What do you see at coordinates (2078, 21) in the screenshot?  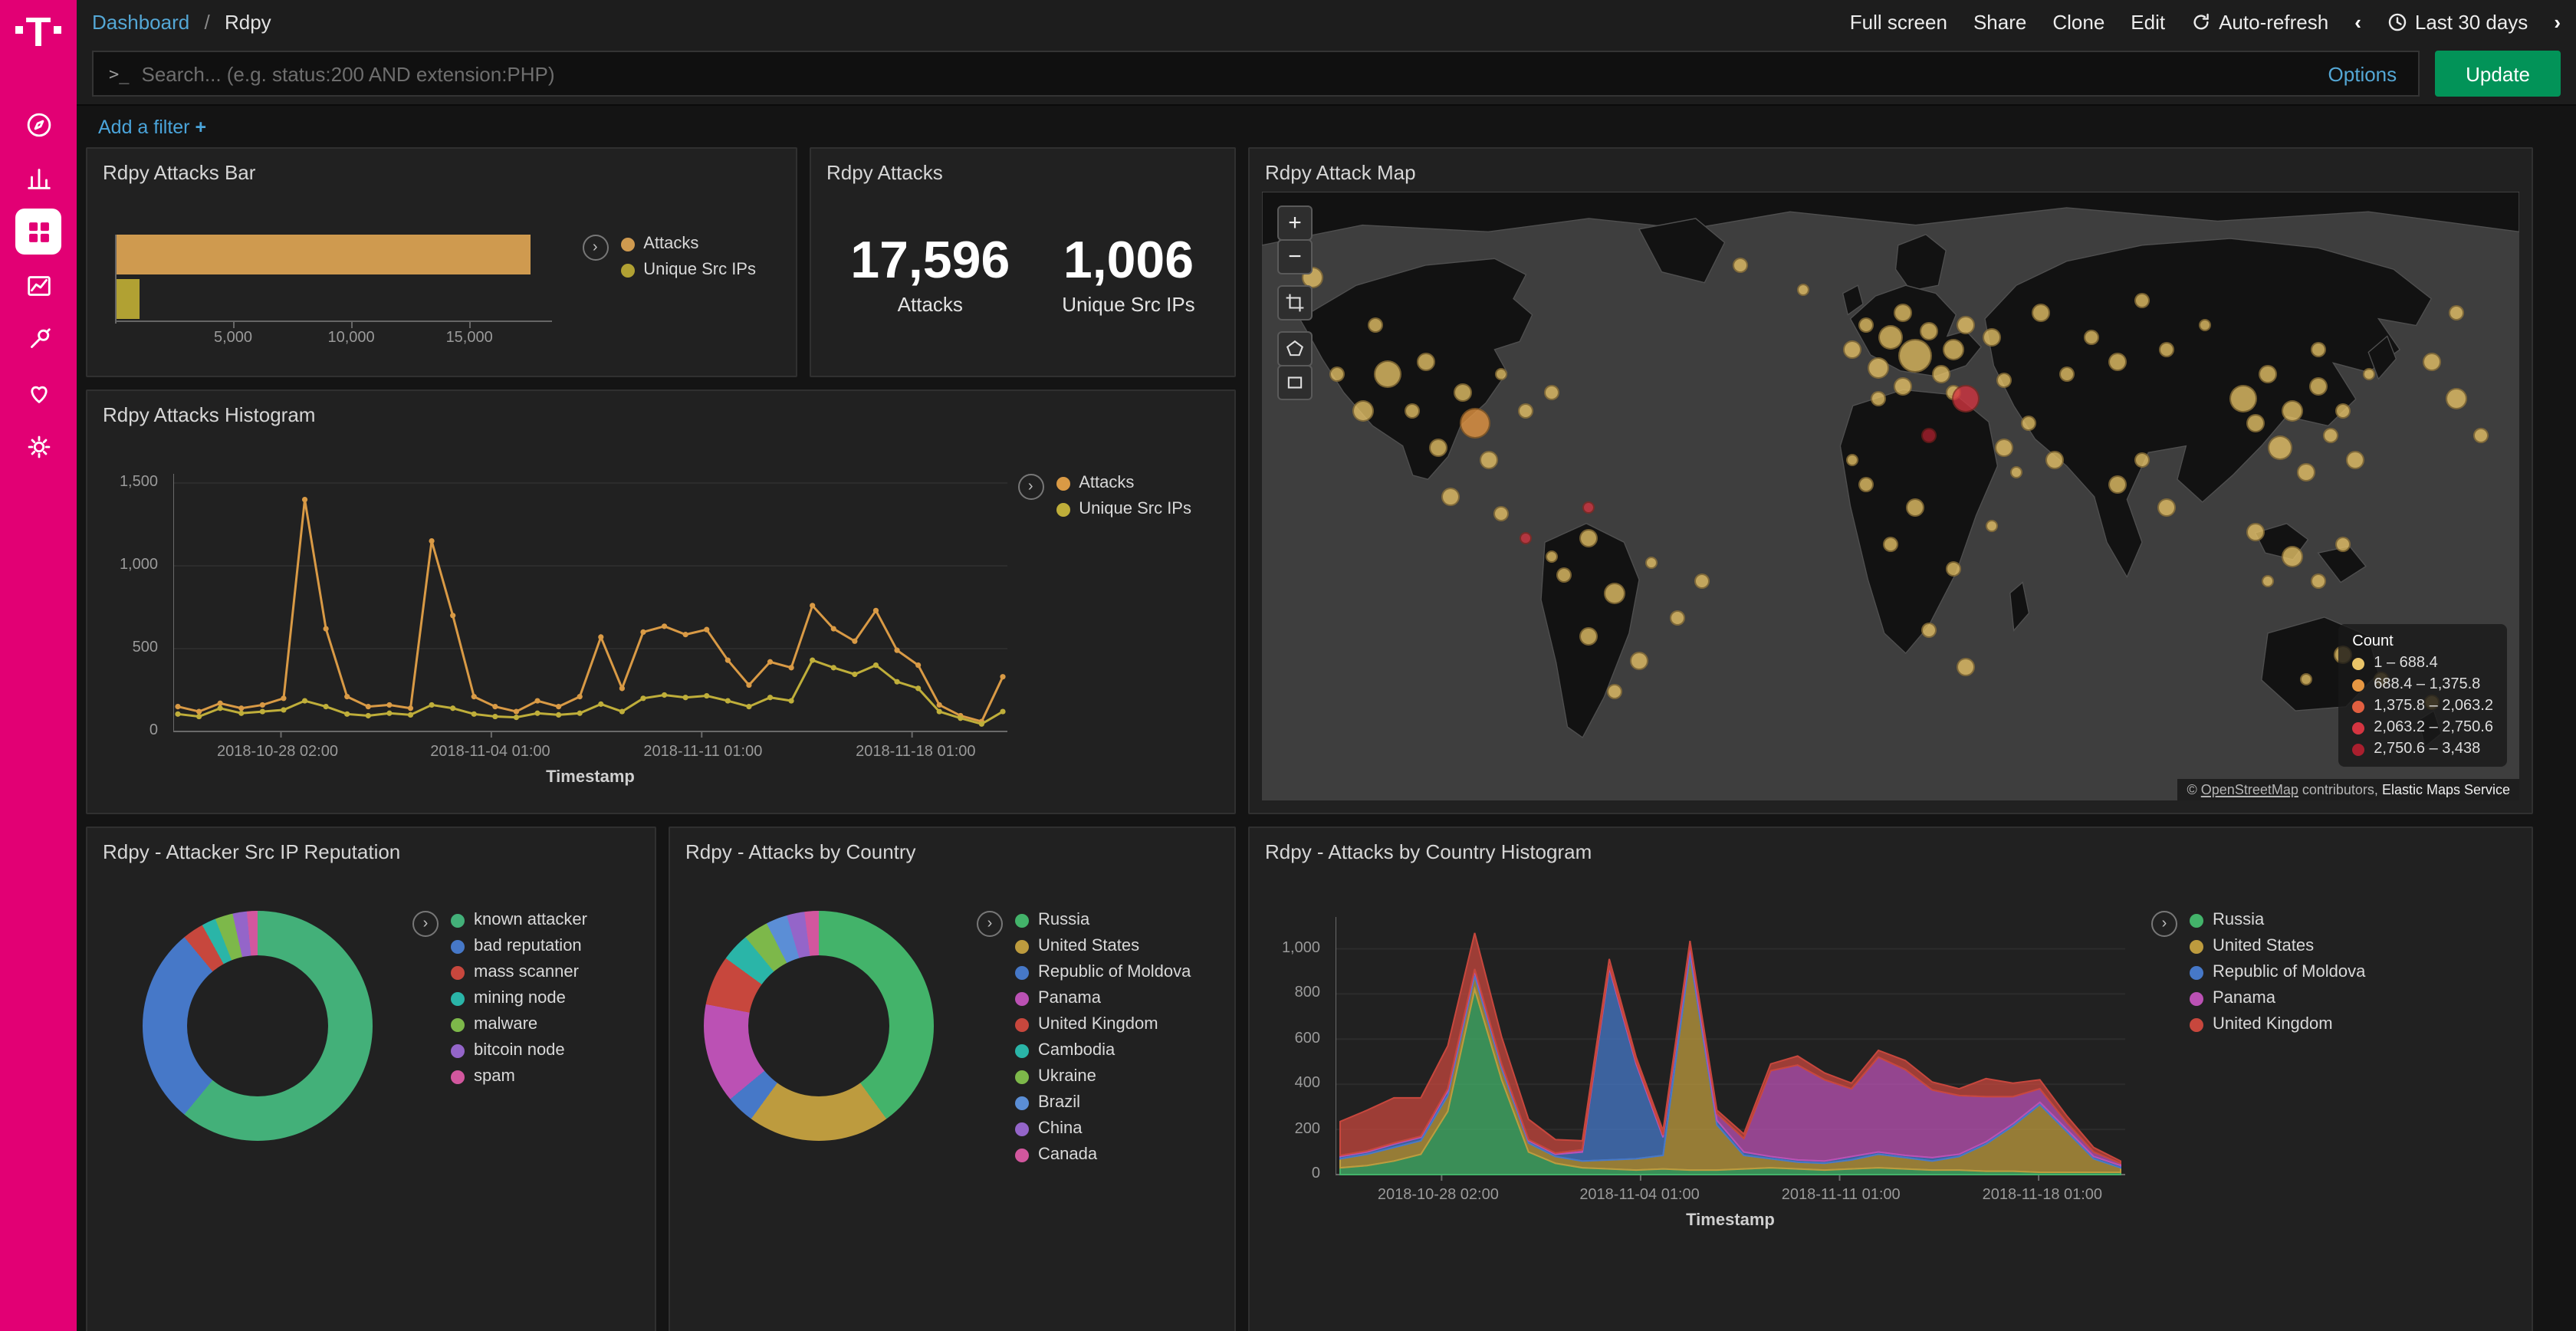 I see `clone-button: Clone` at bounding box center [2078, 21].